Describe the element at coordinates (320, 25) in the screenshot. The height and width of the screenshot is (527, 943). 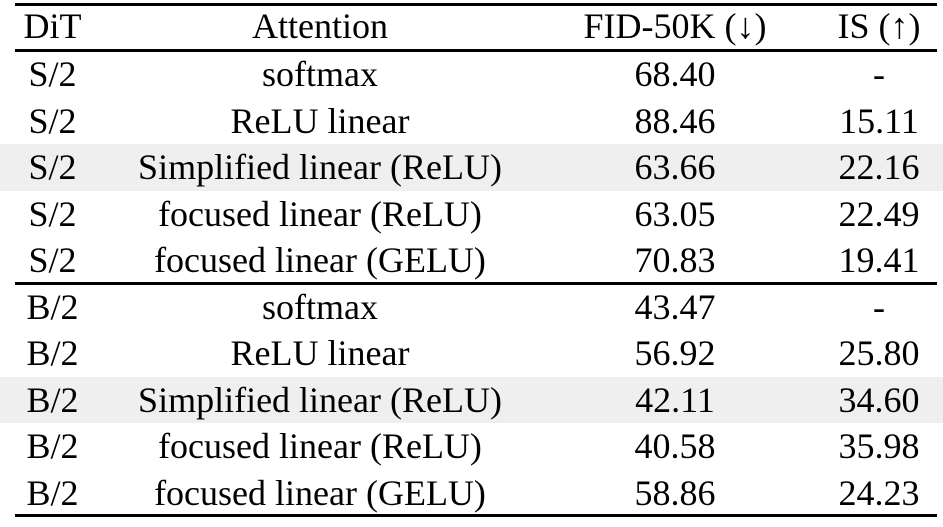
I see `header-cell-attention: Attention` at that location.